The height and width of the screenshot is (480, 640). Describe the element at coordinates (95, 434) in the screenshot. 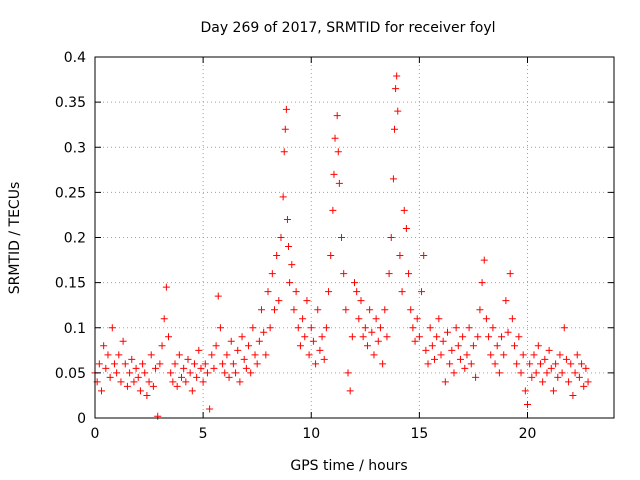

I see `x-tick-label: 0` at that location.